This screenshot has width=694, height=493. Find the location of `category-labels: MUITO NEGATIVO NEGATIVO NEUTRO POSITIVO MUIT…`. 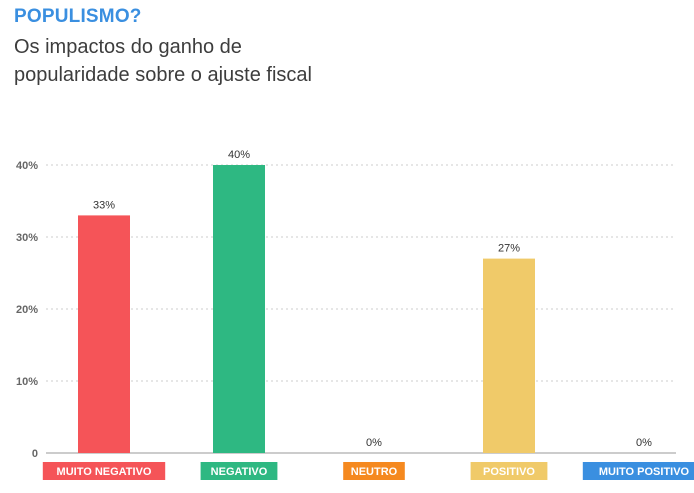

category-labels: MUITO NEGATIVO NEGATIVO NEUTRO POSITIVO MUIT… is located at coordinates (368, 471).